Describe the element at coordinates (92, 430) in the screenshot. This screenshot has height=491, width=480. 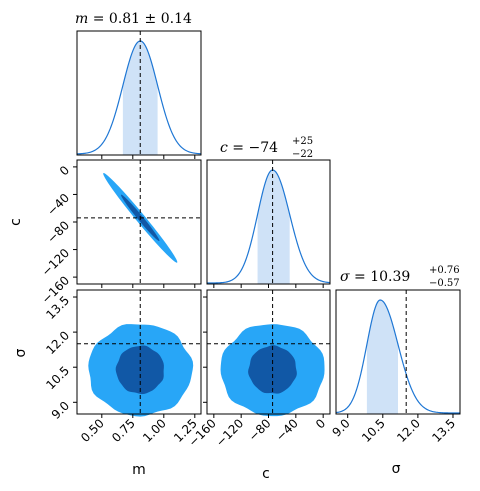
I see `x-tick-label-m: 0.50` at that location.